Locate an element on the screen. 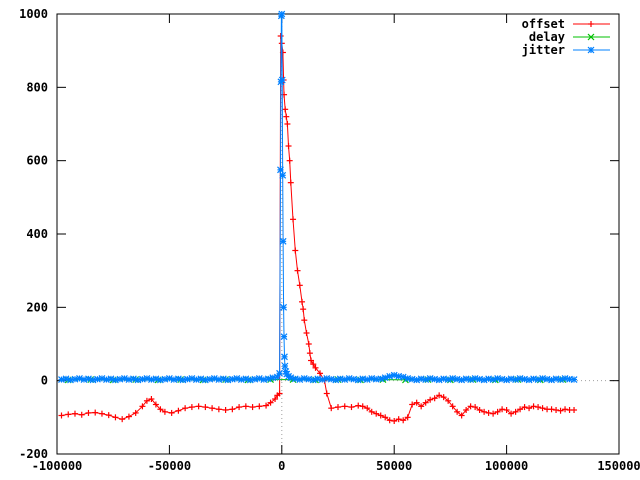 The height and width of the screenshot is (480, 640). x-tick-label: 100000 is located at coordinates (506, 466).